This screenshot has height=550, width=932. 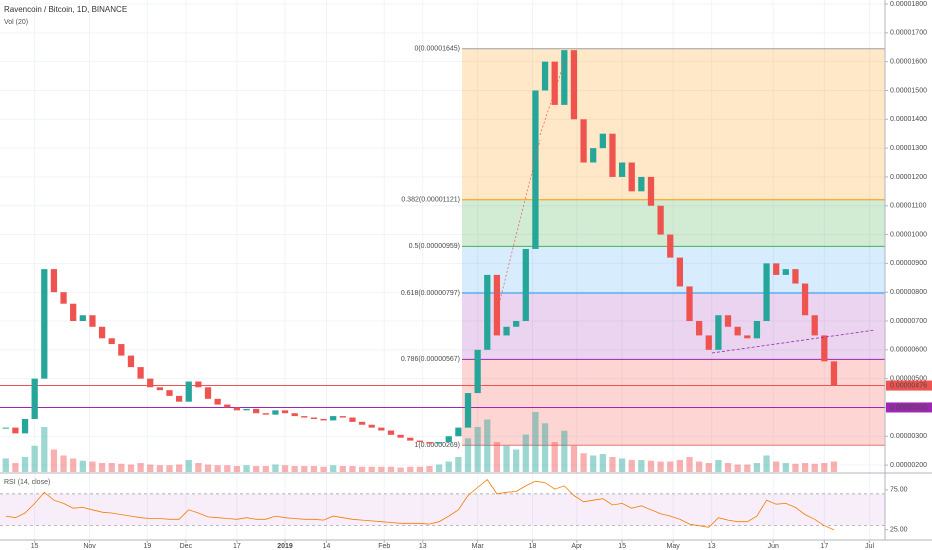 What do you see at coordinates (908, 407) in the screenshot?
I see `price-label: 0.00000400` at bounding box center [908, 407].